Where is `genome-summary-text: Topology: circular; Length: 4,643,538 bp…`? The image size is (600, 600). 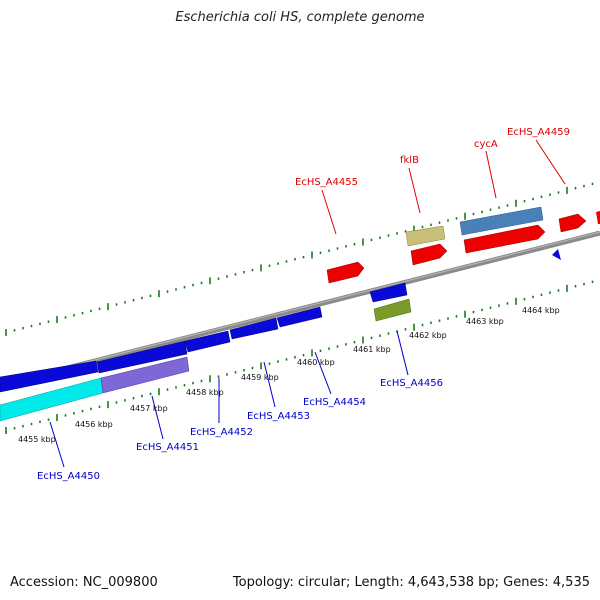 genome-summary-text: Topology: circular; Length: 4,643,538 bp… is located at coordinates (411, 582).